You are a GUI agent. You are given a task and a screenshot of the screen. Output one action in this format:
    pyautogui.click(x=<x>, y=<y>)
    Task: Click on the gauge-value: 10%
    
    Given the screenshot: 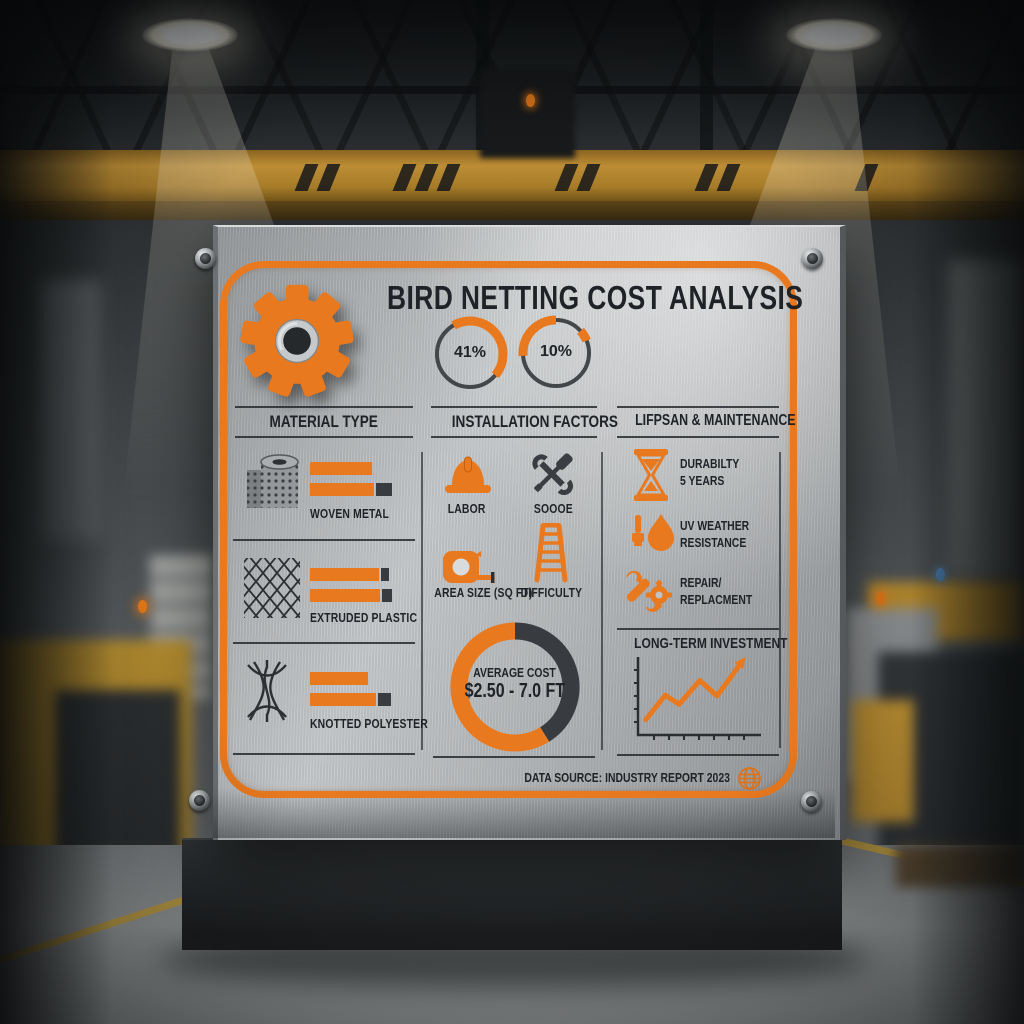 What is the action you would take?
    pyautogui.click(x=556, y=351)
    